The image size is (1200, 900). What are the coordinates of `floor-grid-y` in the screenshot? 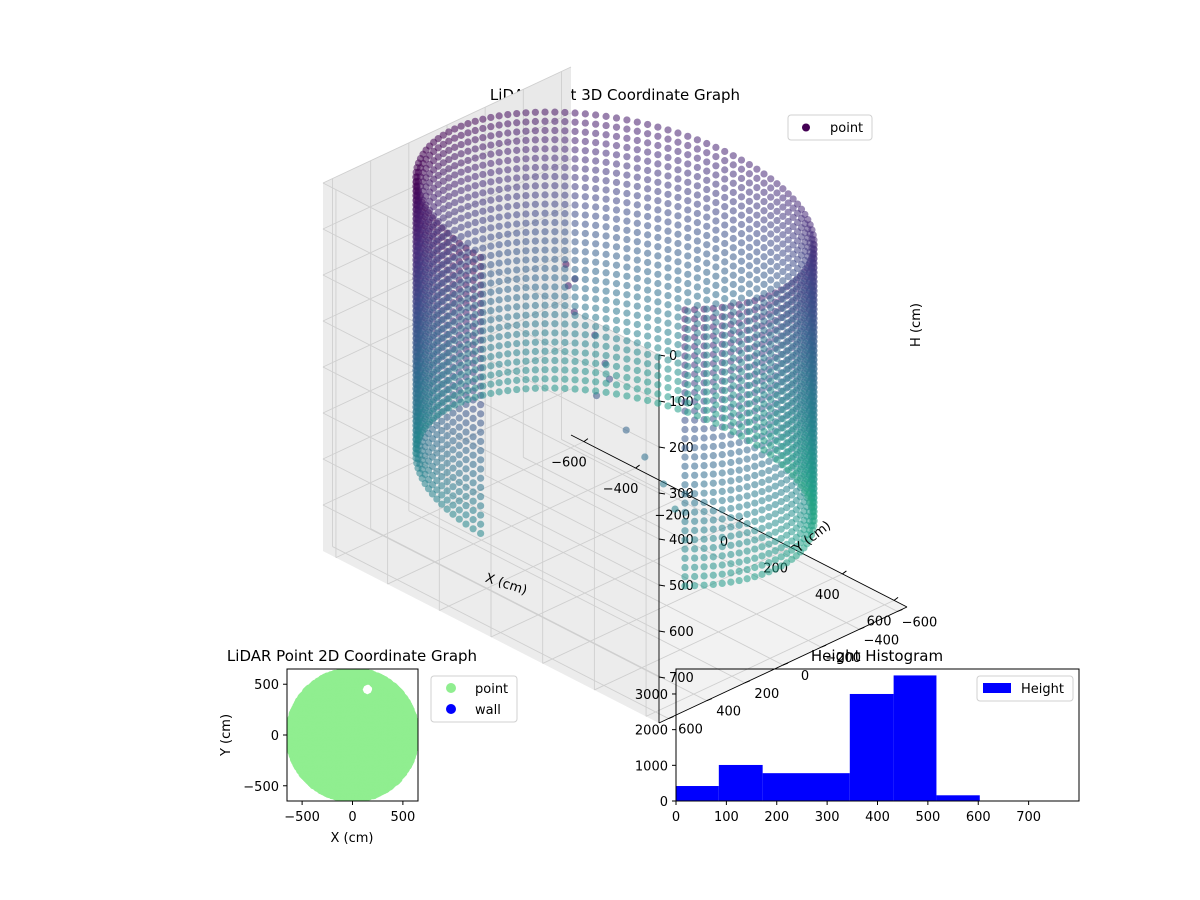 It's located at (691, 543).